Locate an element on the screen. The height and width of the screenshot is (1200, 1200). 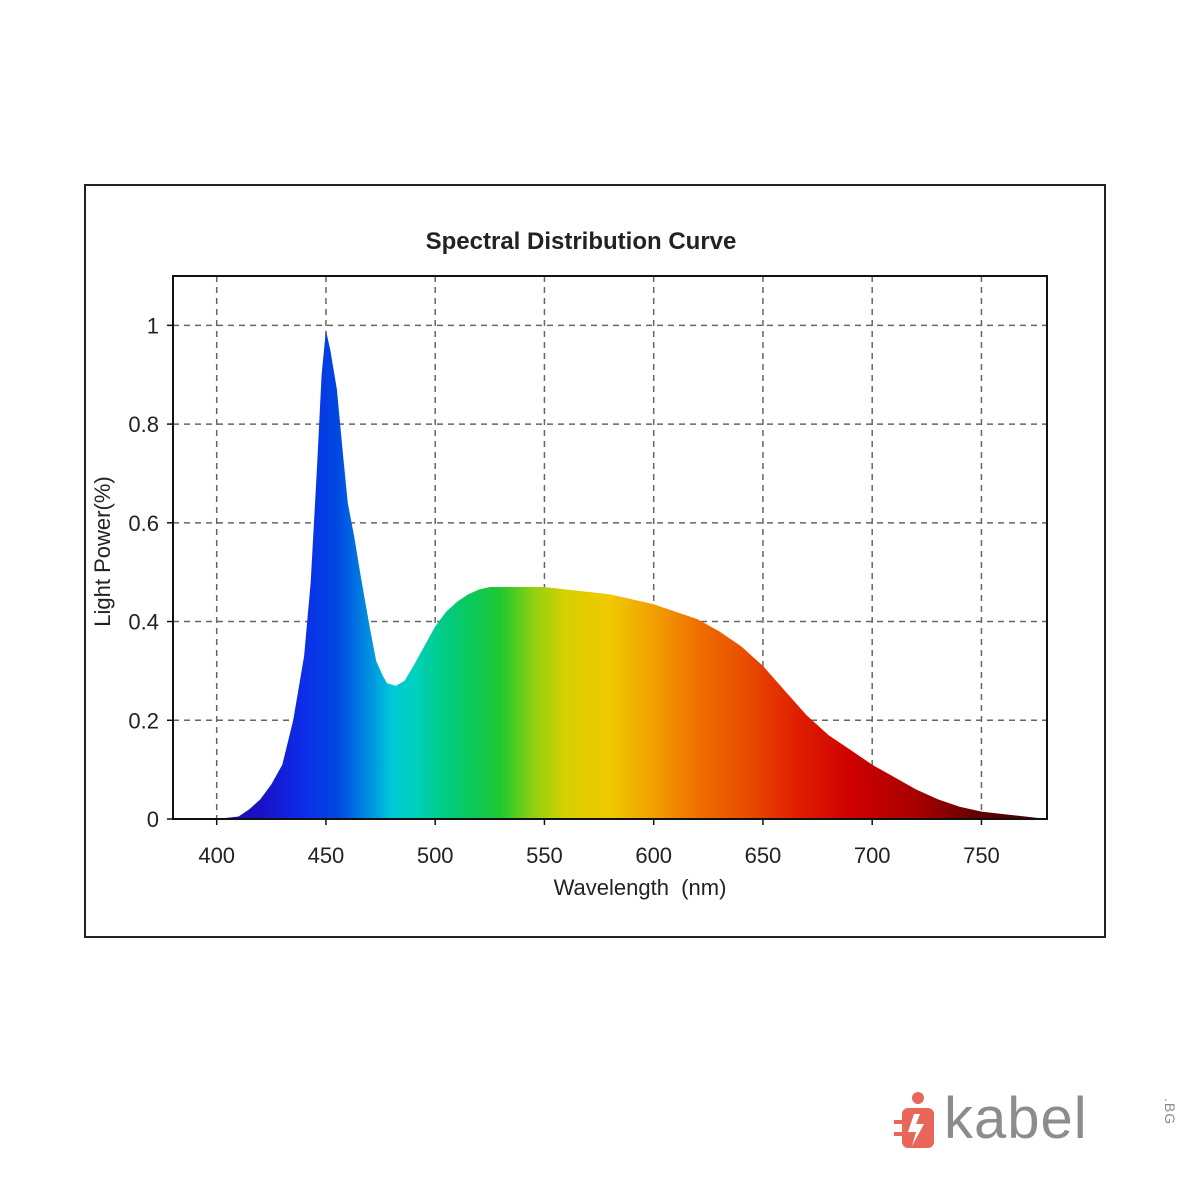
x-axis-label: Wavelength (nm) is located at coordinates (640, 887).